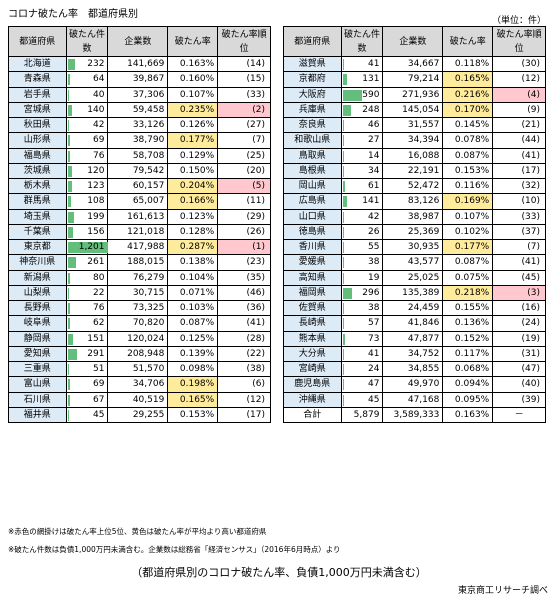 The height and width of the screenshot is (600, 558). What do you see at coordinates (373, 155) in the screenshot?
I see `count-value: 14` at bounding box center [373, 155].